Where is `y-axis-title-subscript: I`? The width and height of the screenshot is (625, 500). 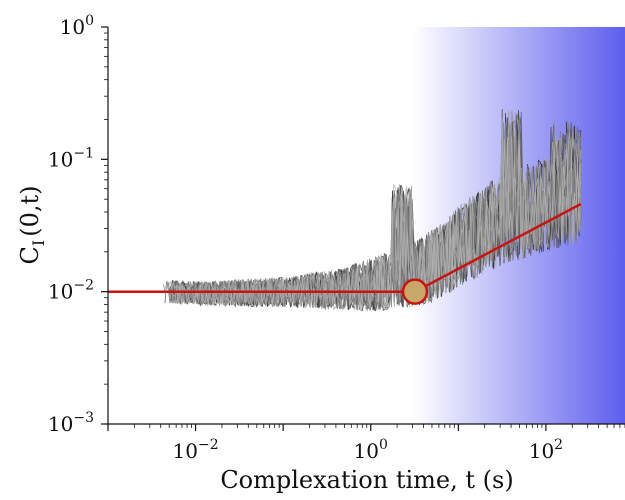
y-axis-title-subscript: I is located at coordinates (38, 243).